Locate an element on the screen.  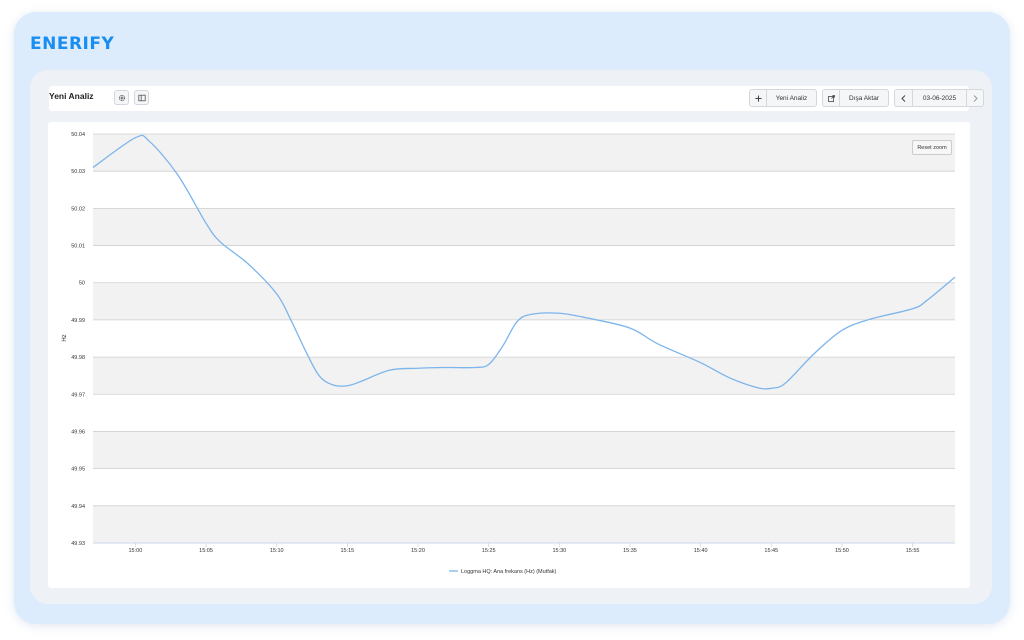
settings-button is located at coordinates (121, 97).